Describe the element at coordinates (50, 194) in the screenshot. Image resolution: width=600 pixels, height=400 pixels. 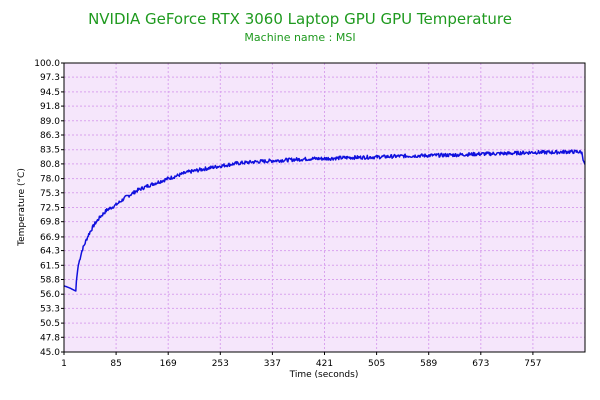
I see `y-tick-label: 75.3` at that location.